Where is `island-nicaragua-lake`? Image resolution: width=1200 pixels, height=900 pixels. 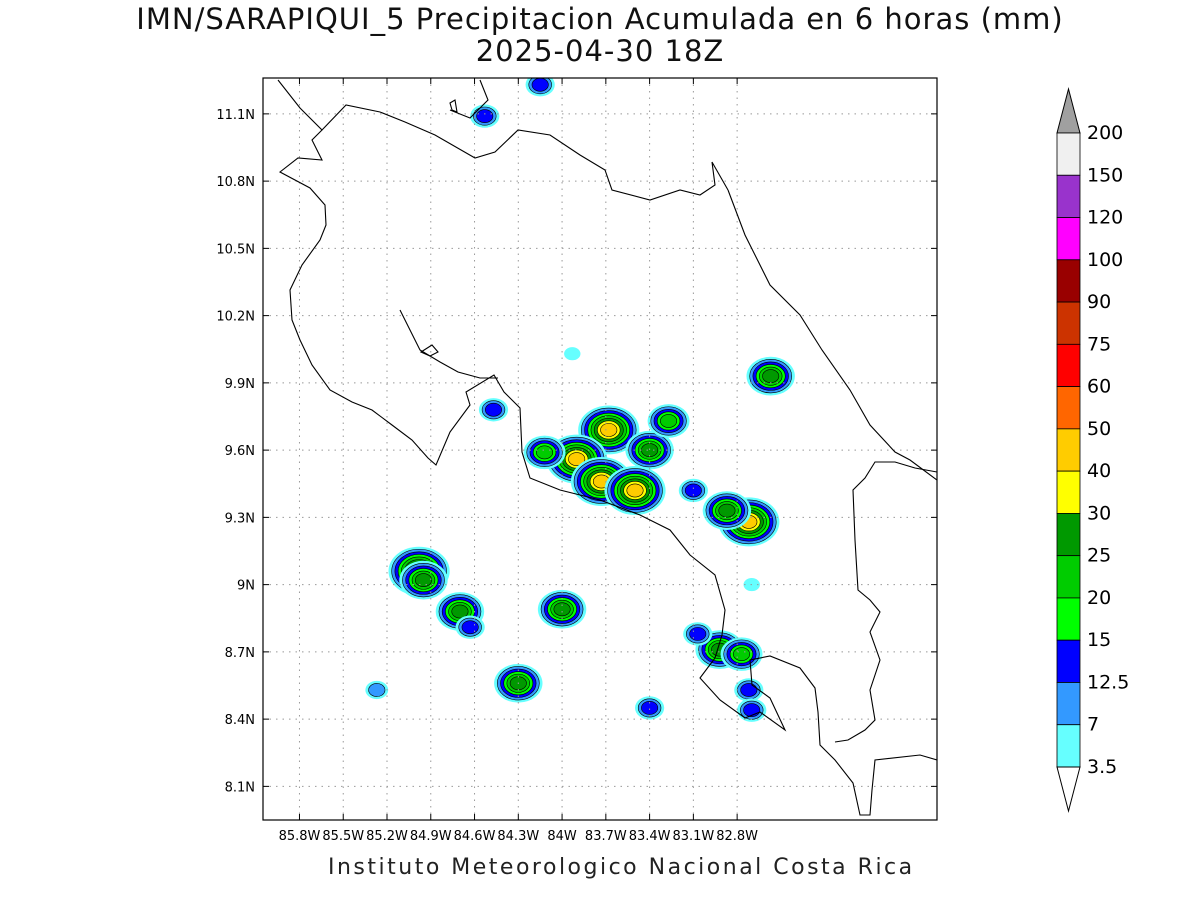 island-nicaragua-lake is located at coordinates (453, 106).